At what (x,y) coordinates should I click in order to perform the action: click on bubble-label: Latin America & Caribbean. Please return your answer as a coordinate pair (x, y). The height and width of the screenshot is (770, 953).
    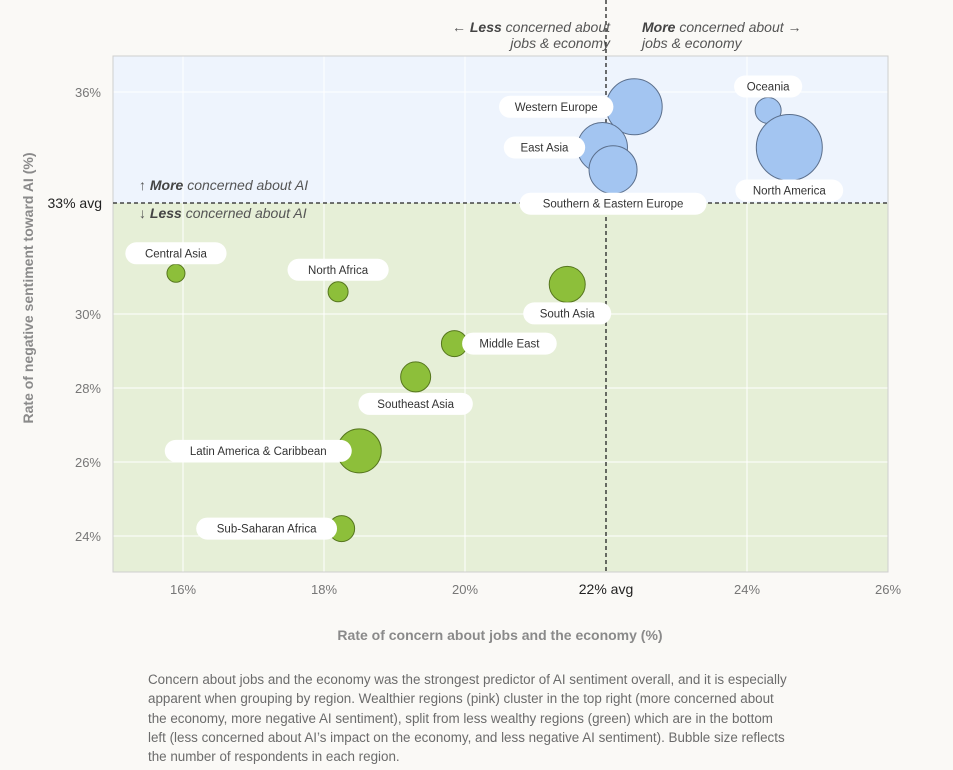
    Looking at the image, I should click on (258, 452).